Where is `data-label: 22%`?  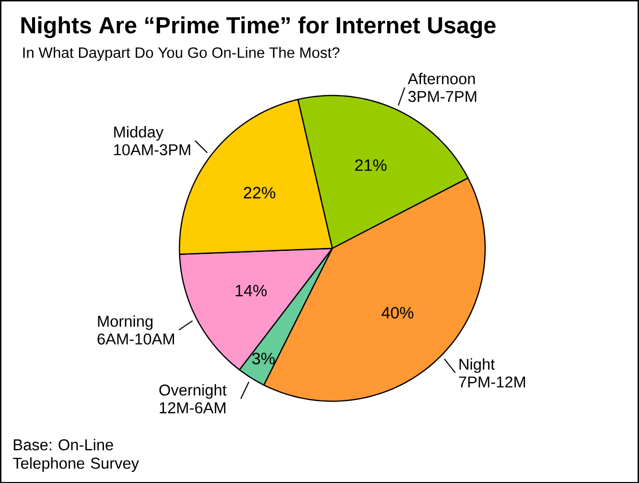 data-label: 22% is located at coordinates (260, 192).